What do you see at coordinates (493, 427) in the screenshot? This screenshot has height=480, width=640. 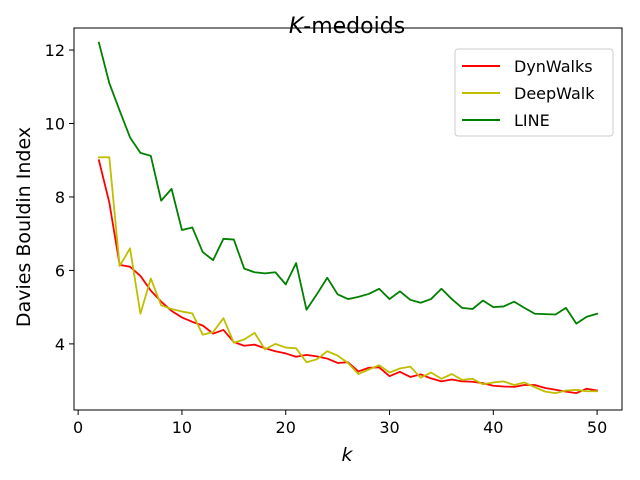 I see `x-tick-label: 40` at bounding box center [493, 427].